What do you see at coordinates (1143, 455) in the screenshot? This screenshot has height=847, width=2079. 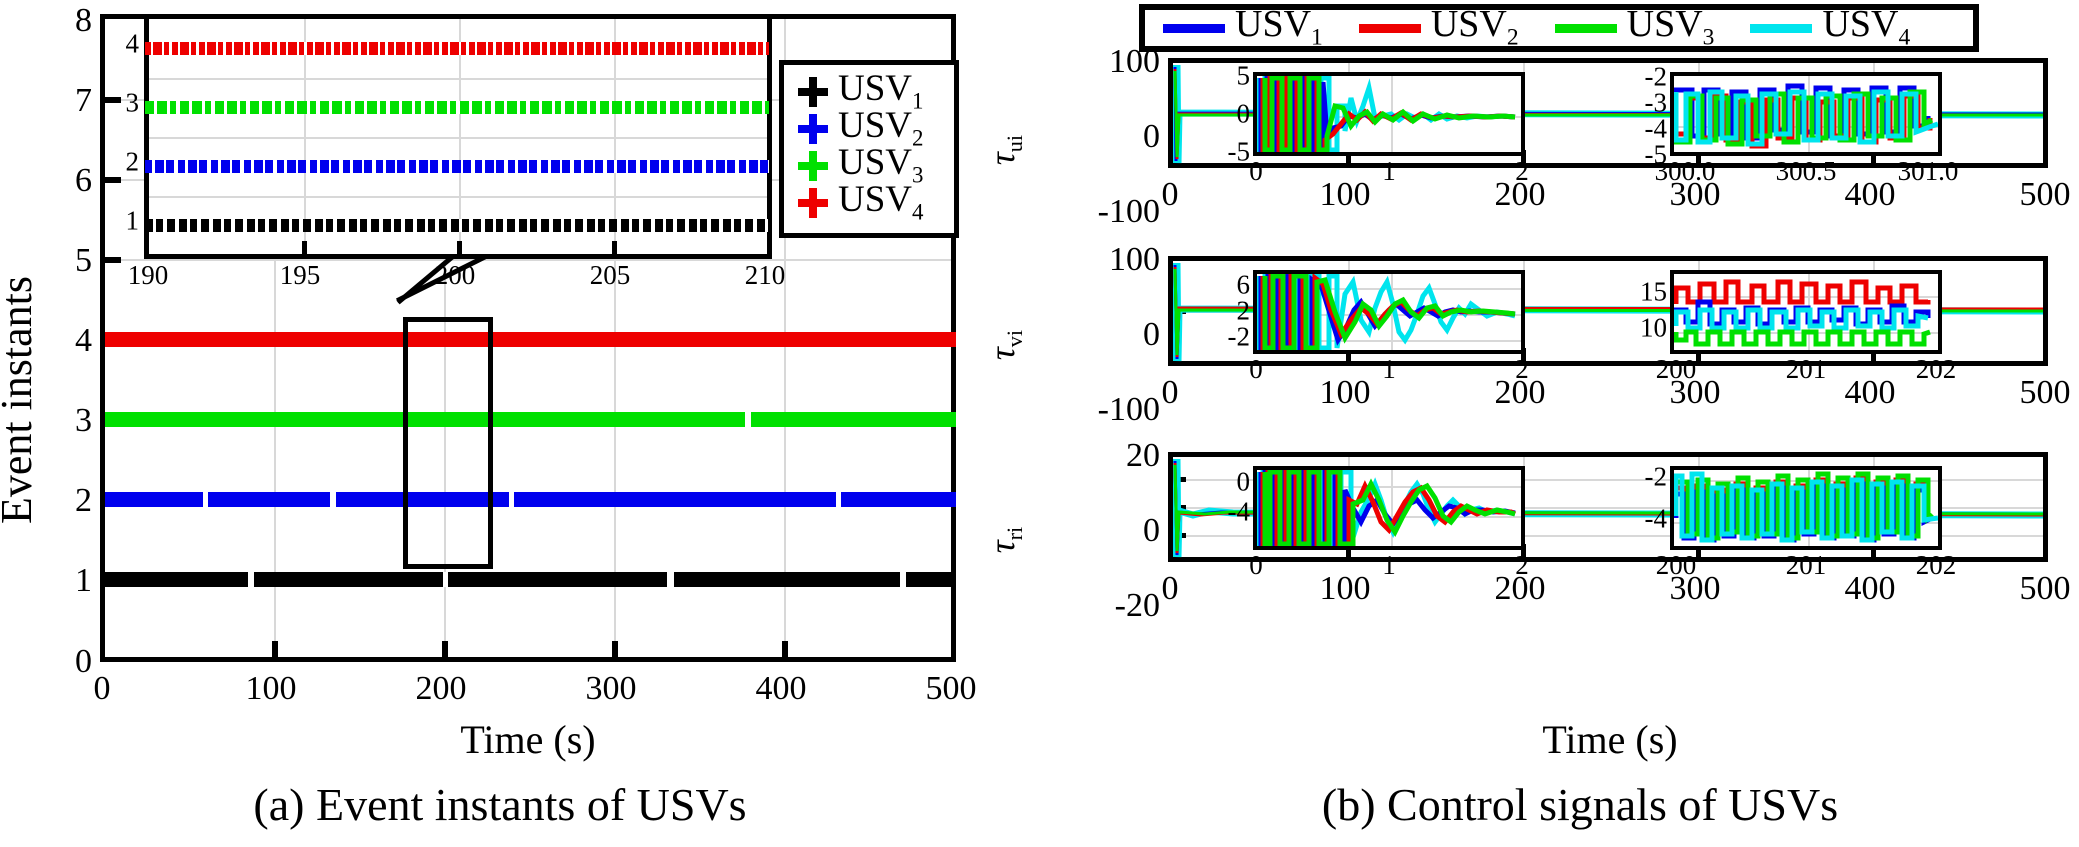 I see `subplot-tau-ri-ytick-20: 20` at bounding box center [1143, 455].